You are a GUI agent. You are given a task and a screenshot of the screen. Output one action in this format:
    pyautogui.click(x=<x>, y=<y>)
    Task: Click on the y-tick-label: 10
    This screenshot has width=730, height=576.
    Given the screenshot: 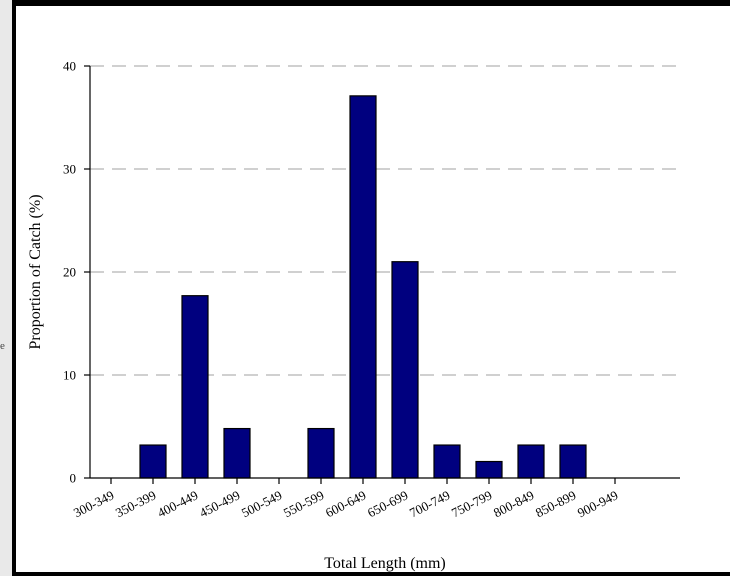 What is the action you would take?
    pyautogui.click(x=69, y=375)
    